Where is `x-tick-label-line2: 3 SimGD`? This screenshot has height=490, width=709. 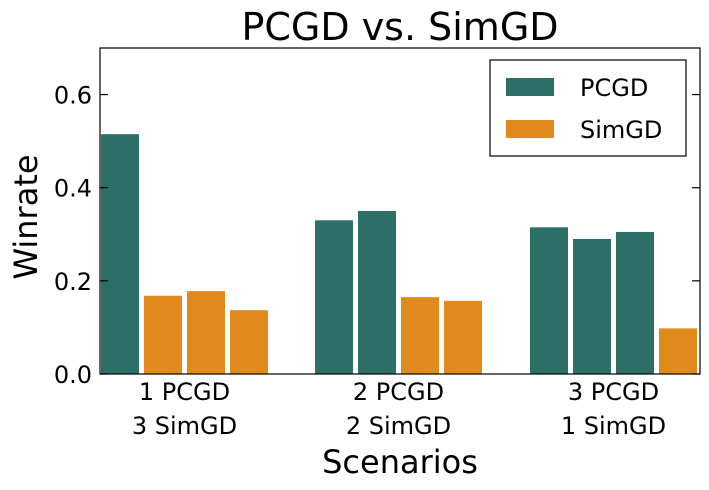 x-tick-label-line2: 3 SimGD is located at coordinates (184, 426).